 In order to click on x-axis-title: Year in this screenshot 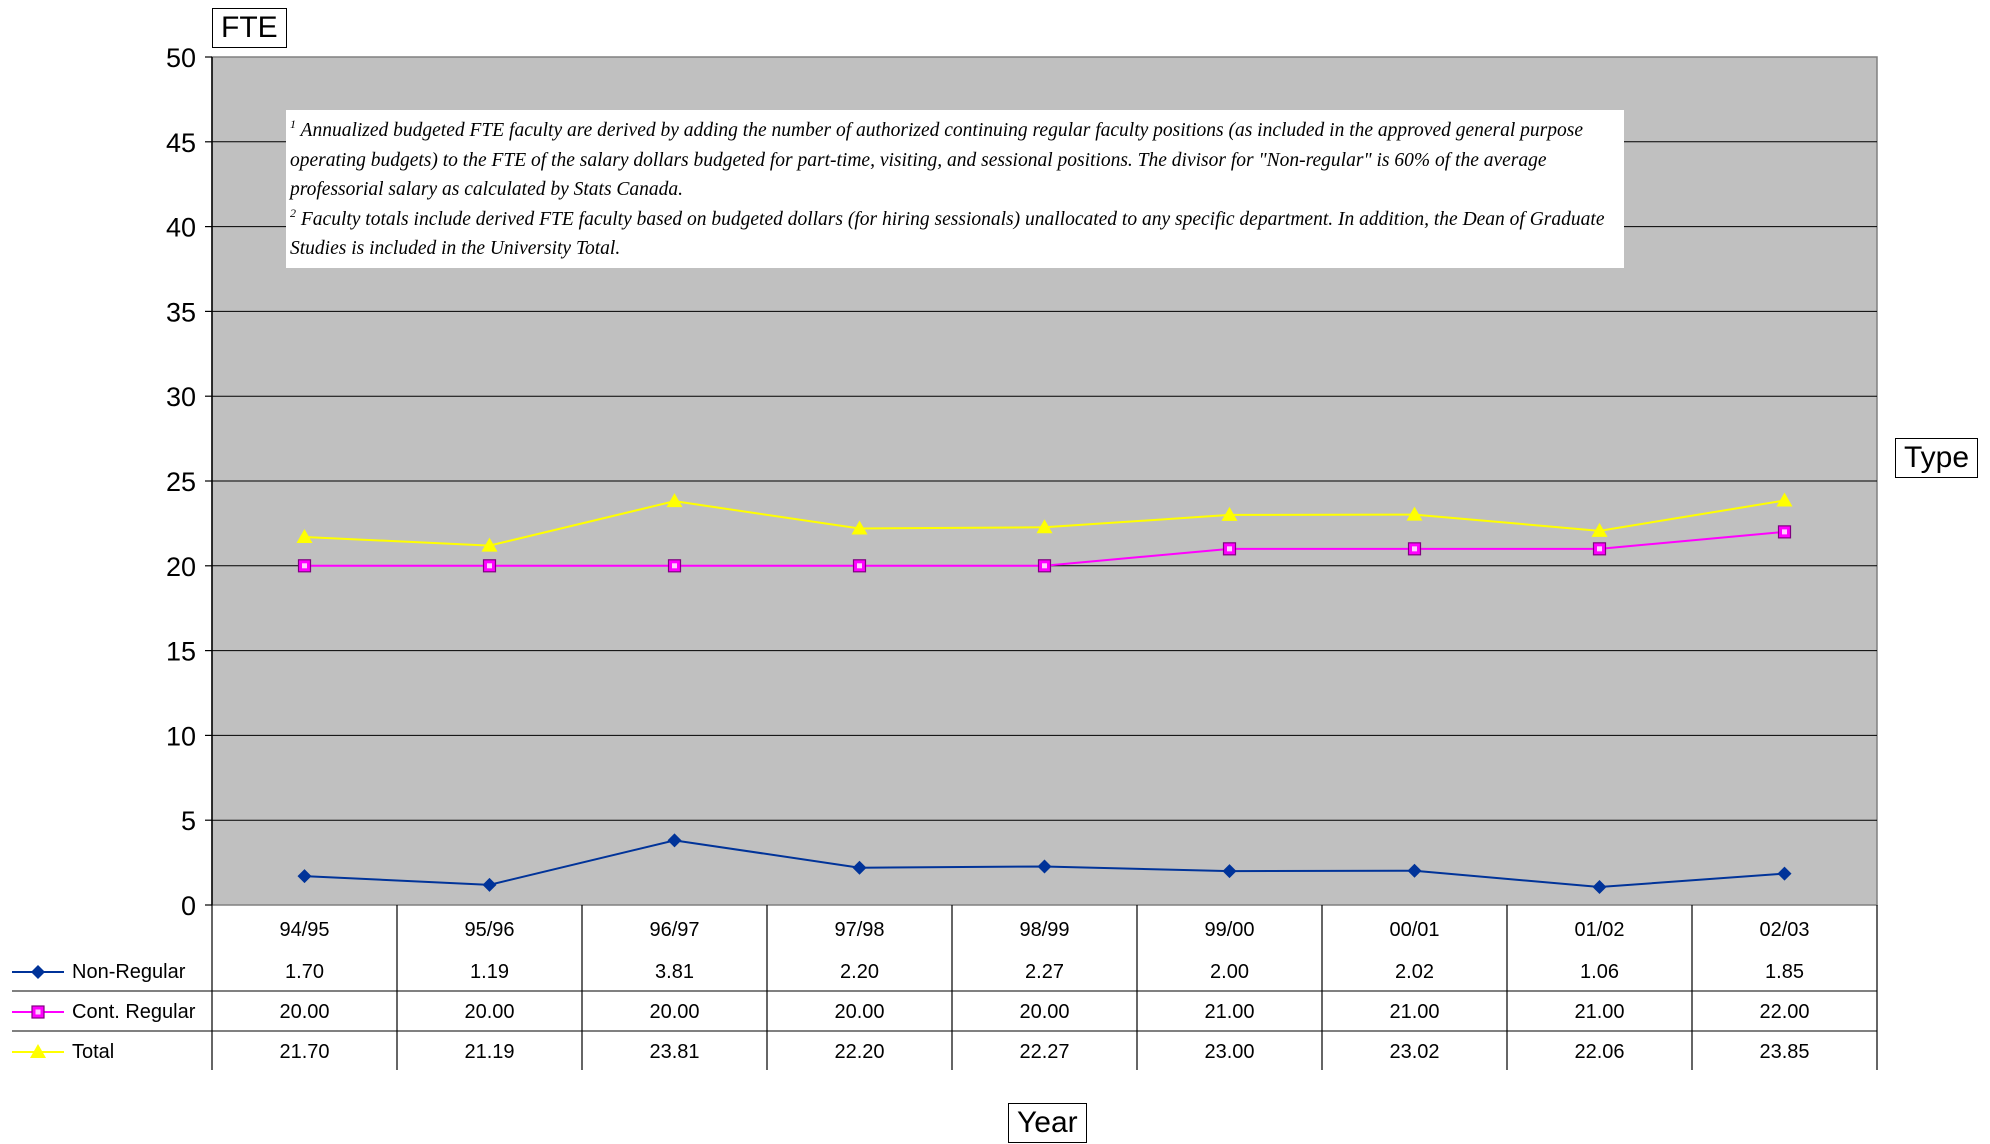, I will do `click(1047, 1123)`.